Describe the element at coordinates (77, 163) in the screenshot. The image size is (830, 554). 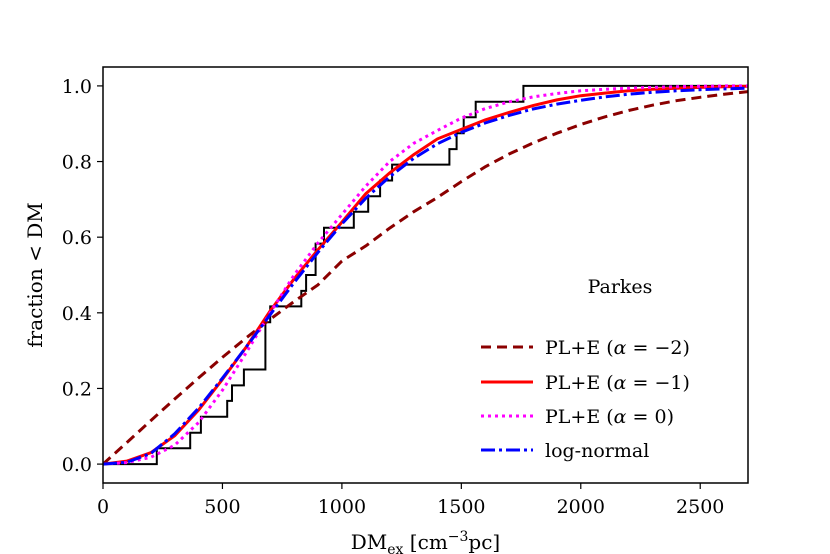
I see `y-tick-label: 0.8` at that location.